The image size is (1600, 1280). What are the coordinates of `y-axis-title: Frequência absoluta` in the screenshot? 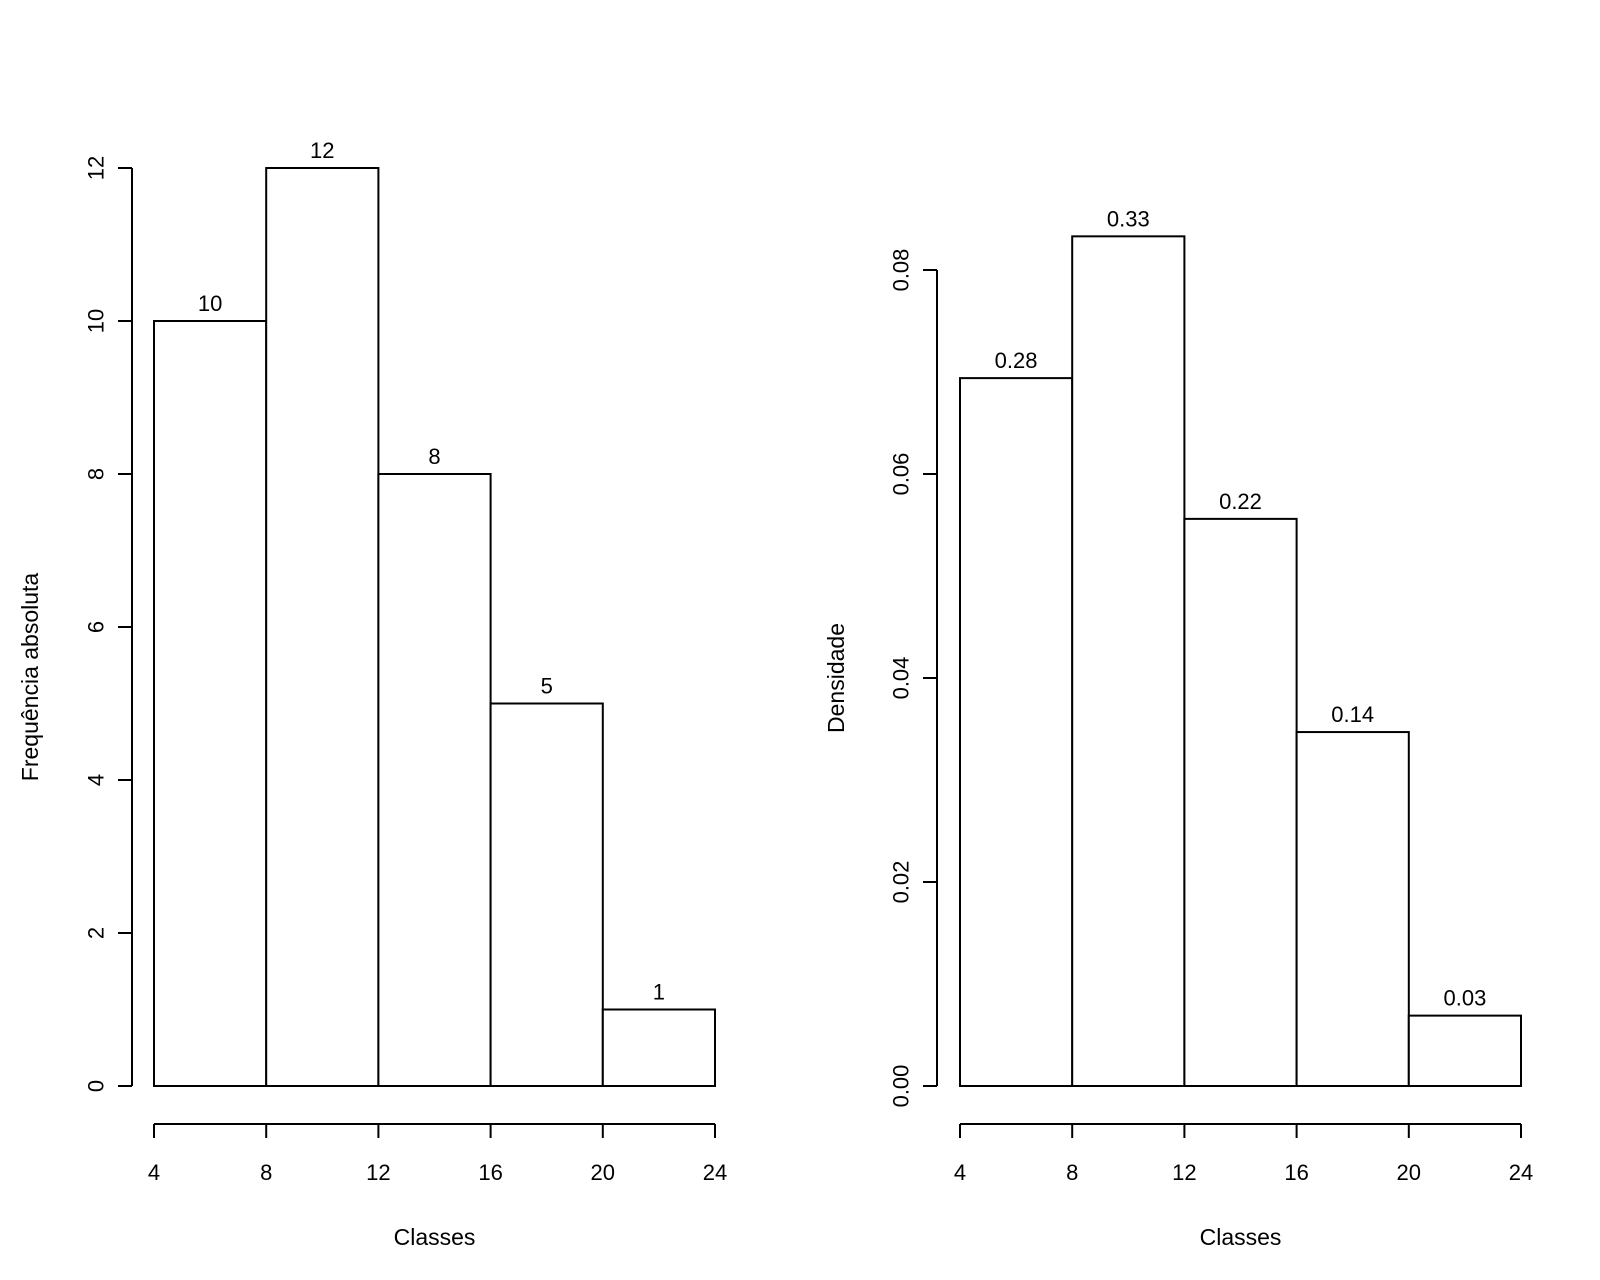 It's located at (30, 677).